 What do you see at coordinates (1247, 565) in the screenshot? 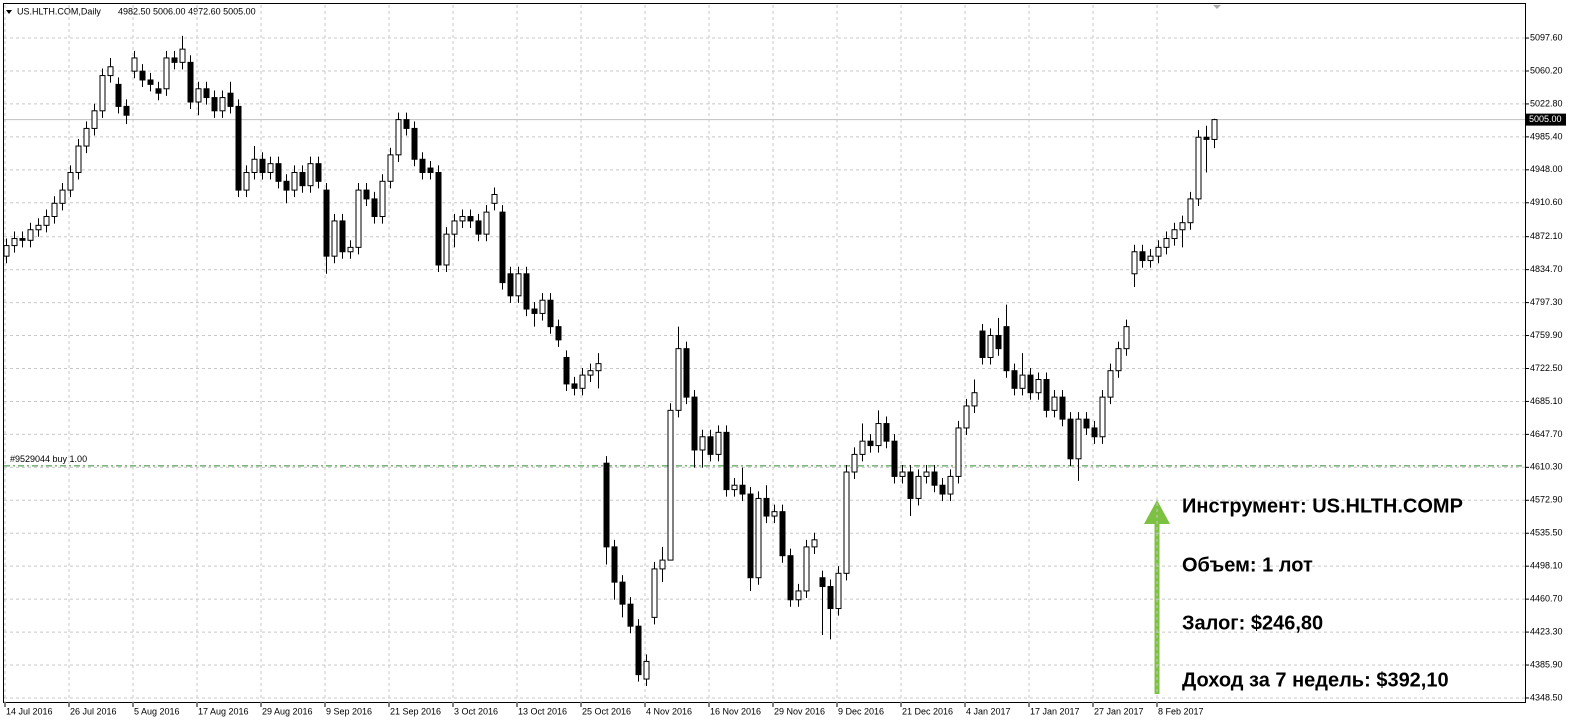
I see `annotation: Объем: 1 лот` at bounding box center [1247, 565].